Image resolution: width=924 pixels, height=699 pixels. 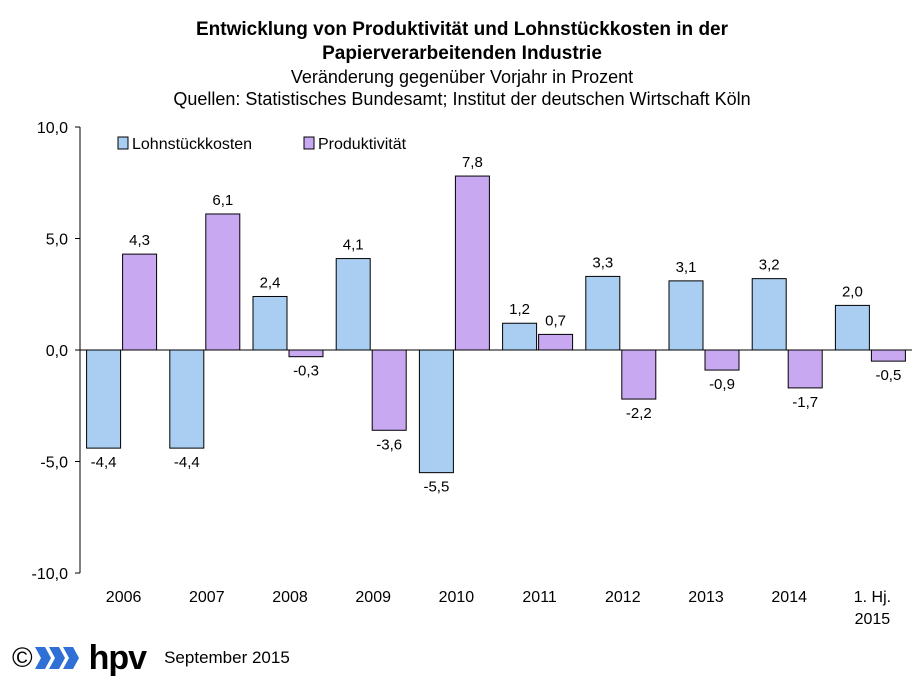 What do you see at coordinates (462, 53) in the screenshot?
I see `chart-title-line2: Papierverarbeitenden Industrie` at bounding box center [462, 53].